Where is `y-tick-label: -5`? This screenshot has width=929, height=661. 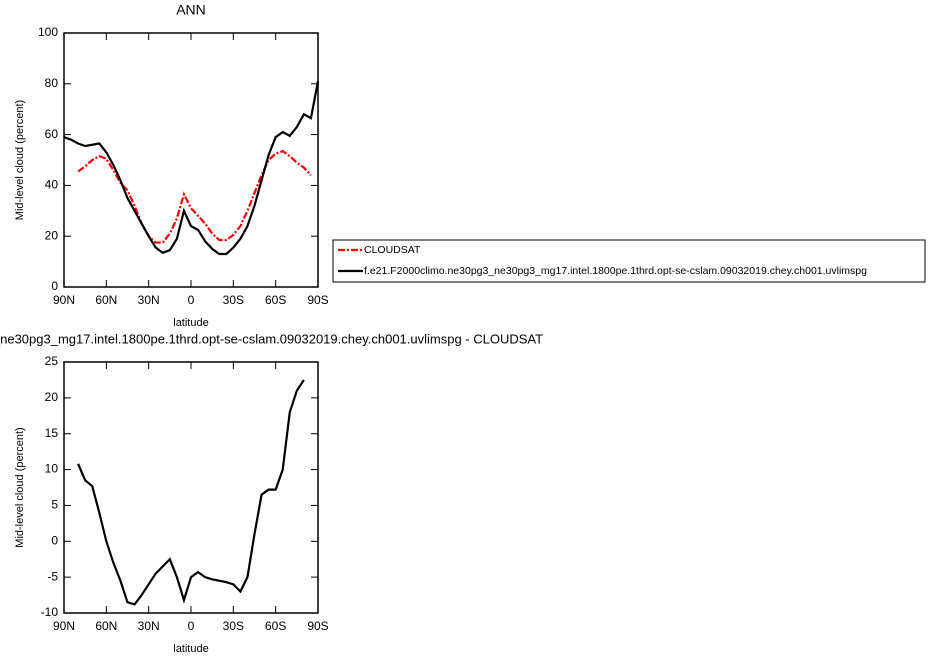
y-tick-label: -5 is located at coordinates (52, 576).